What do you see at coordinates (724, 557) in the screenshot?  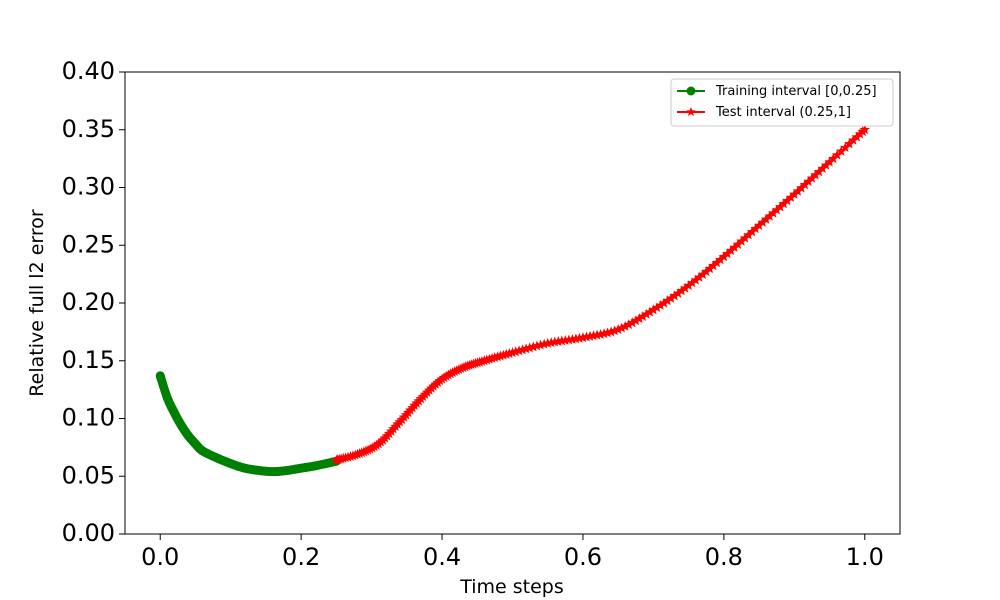 I see `x-tick-label: 0.8` at bounding box center [724, 557].